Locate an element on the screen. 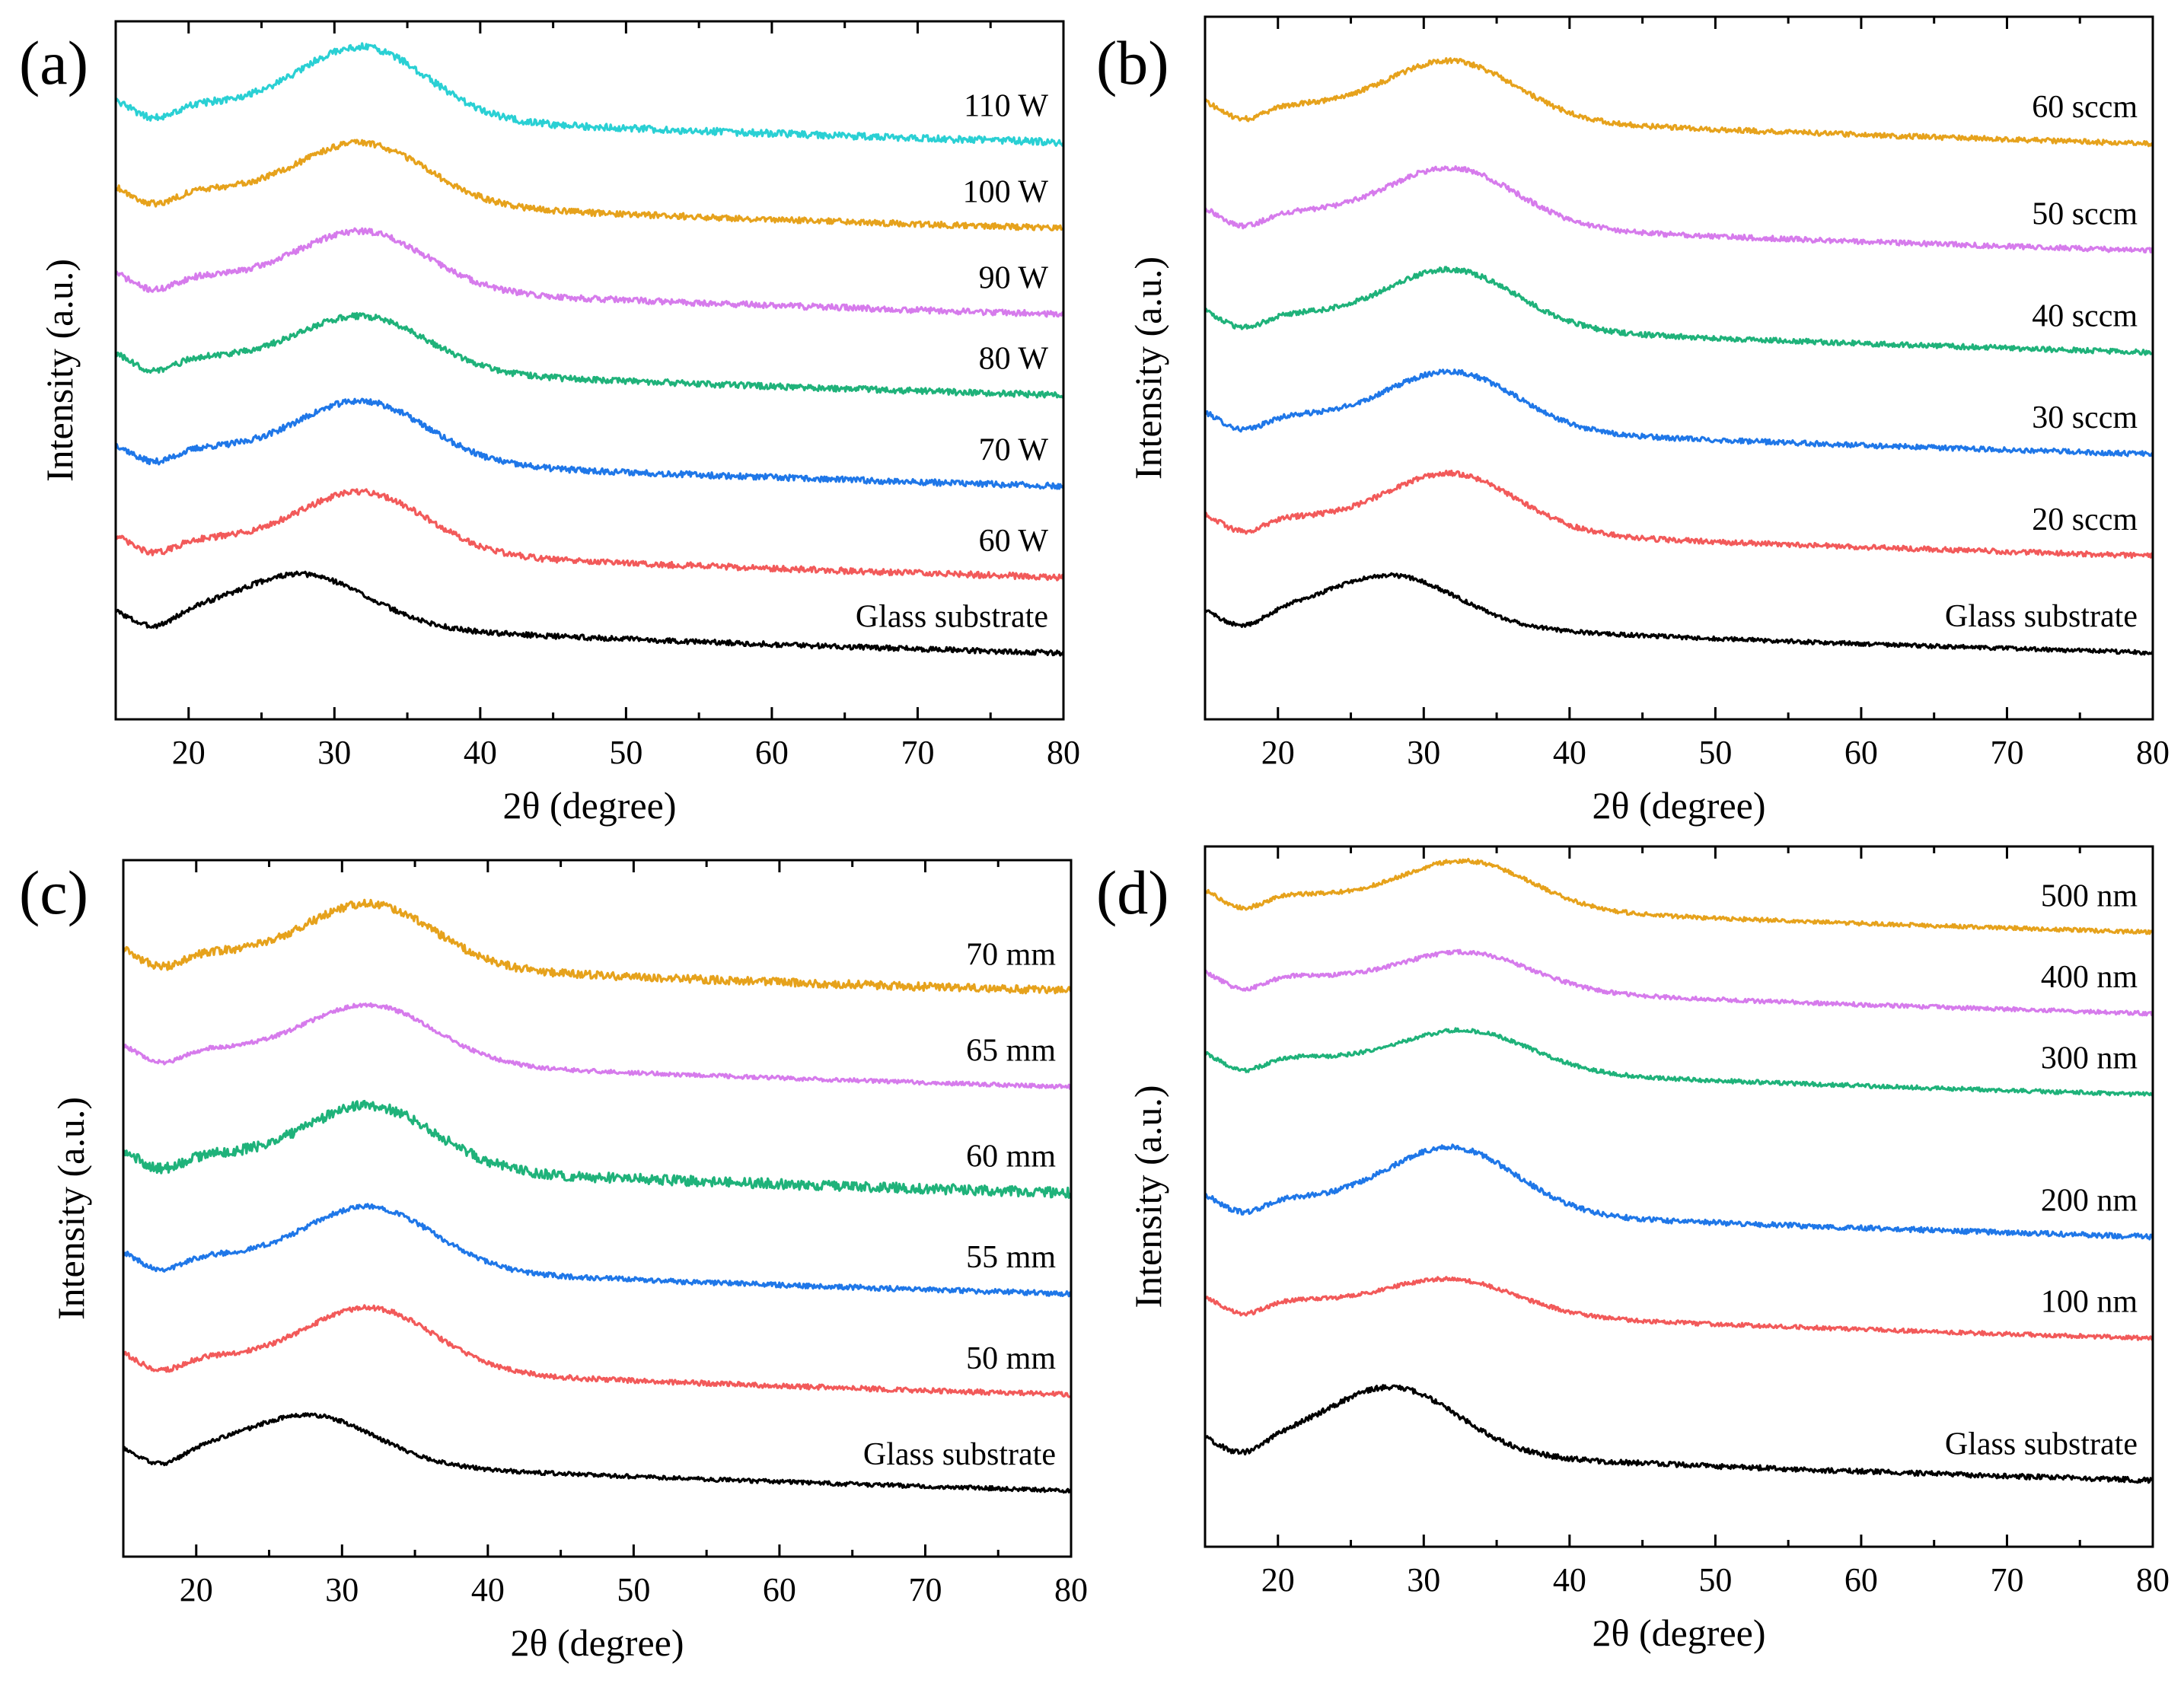  series-label: 90 W is located at coordinates (1014, 277).